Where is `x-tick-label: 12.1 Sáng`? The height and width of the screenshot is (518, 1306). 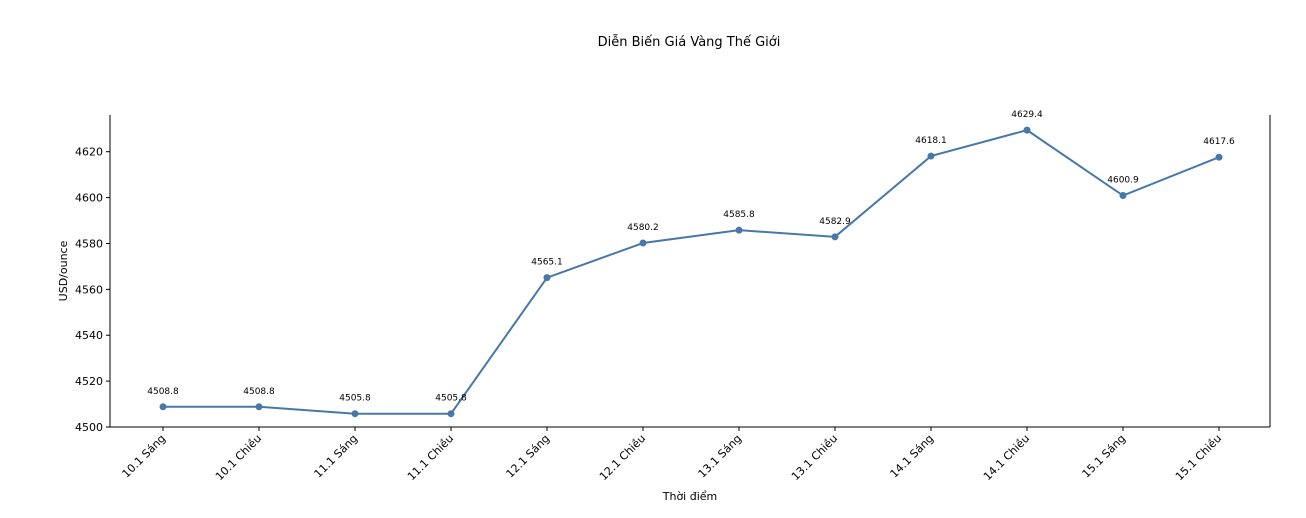 x-tick-label: 12.1 Sáng is located at coordinates (528, 456).